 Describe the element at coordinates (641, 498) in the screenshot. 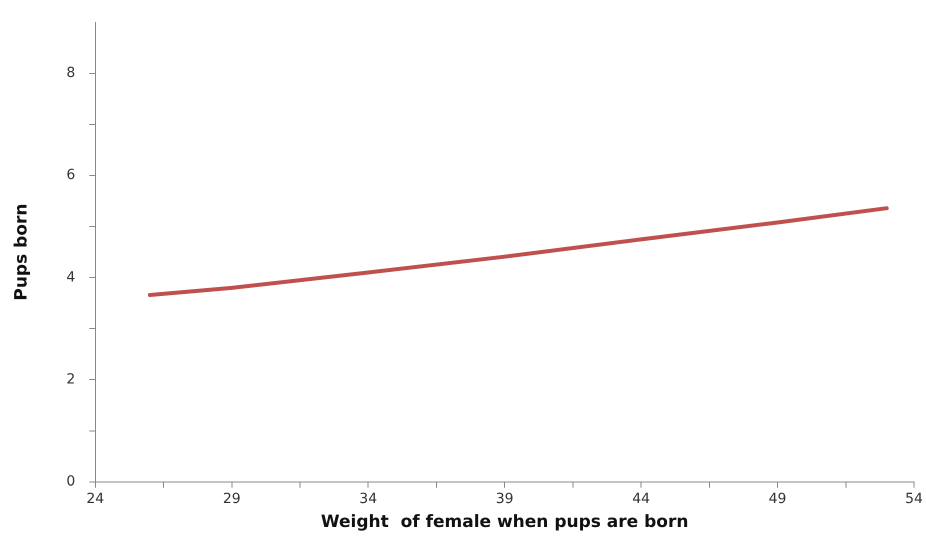

I see `x-tick-label: 44` at that location.